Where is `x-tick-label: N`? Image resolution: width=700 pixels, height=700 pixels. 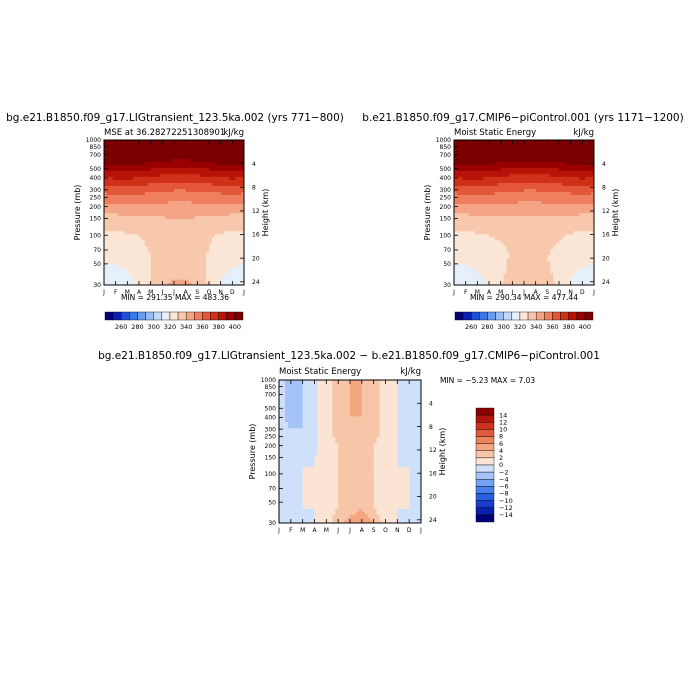
x-tick-label: N is located at coordinates (220, 292).